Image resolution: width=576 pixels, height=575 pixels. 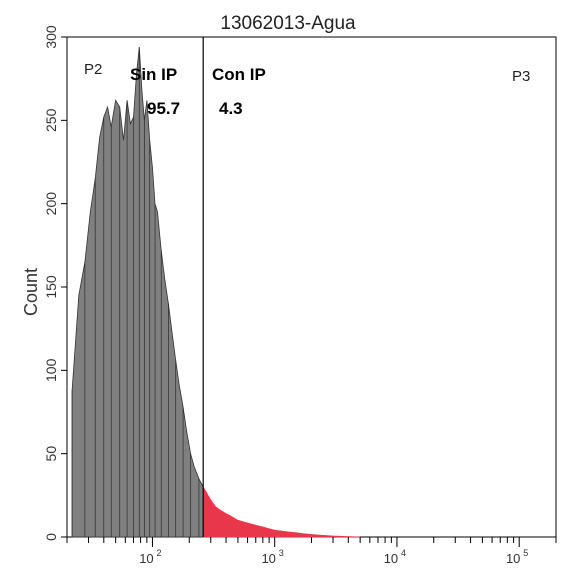 I want to click on annotation-con-ip-label: Con IP, so click(x=239, y=74).